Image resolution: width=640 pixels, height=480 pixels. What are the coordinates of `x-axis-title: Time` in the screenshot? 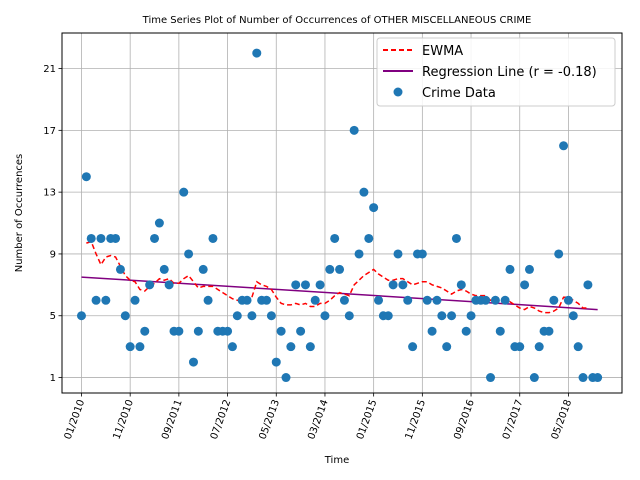 It's located at (336, 460).